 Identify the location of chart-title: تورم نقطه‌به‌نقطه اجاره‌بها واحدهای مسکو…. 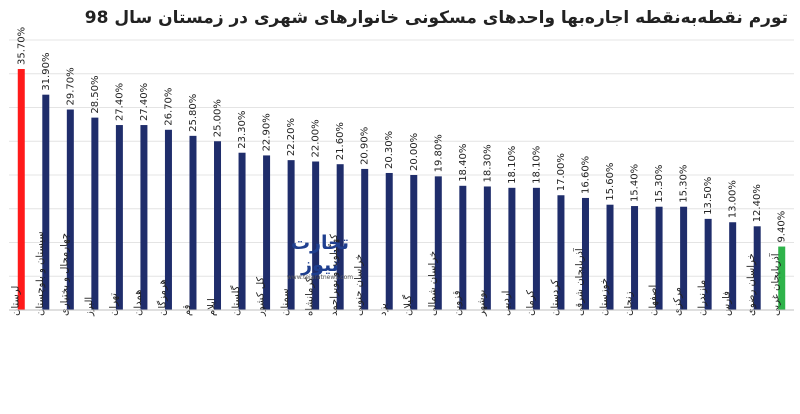
(436, 18).